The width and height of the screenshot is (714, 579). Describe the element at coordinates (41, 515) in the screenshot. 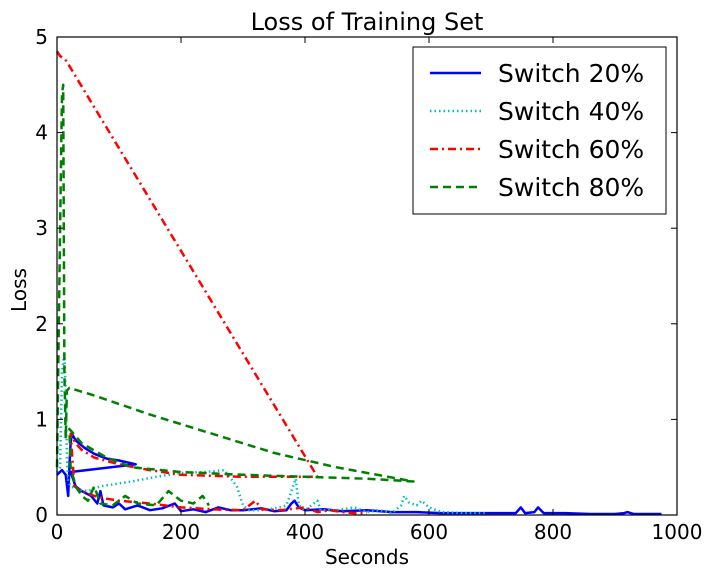

I see `y-tick-label: 0` at that location.